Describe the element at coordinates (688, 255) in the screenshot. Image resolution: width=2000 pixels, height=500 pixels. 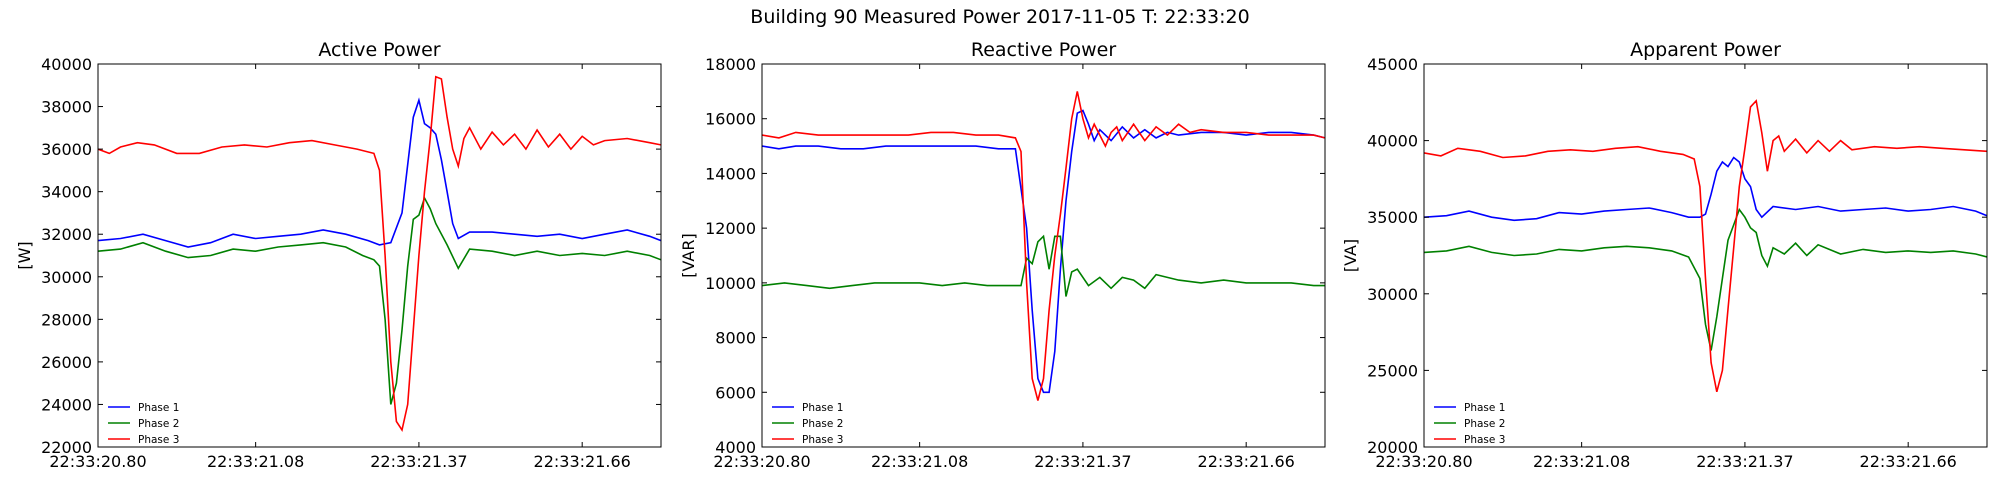
I see `y-axis-label: [VAR]` at that location.